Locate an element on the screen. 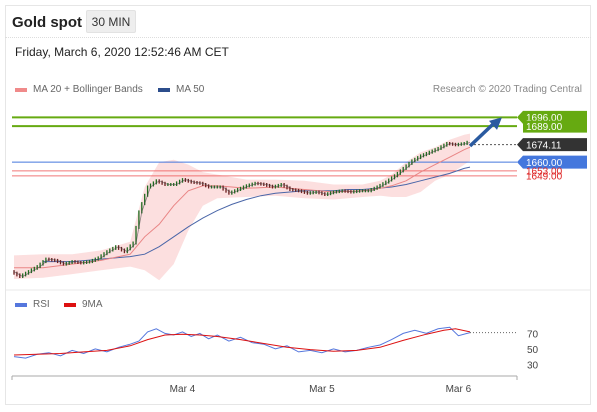  timeframe-button: 30 MIN is located at coordinates (111, 21).